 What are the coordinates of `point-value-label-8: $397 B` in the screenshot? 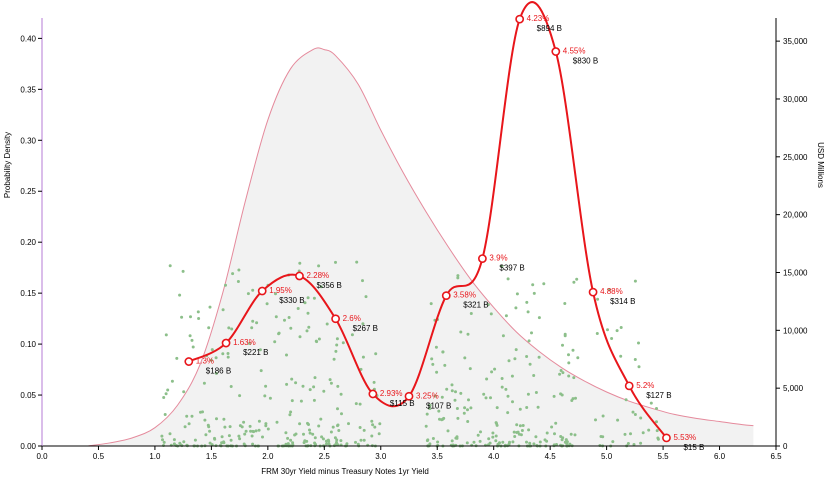 It's located at (511, 268).